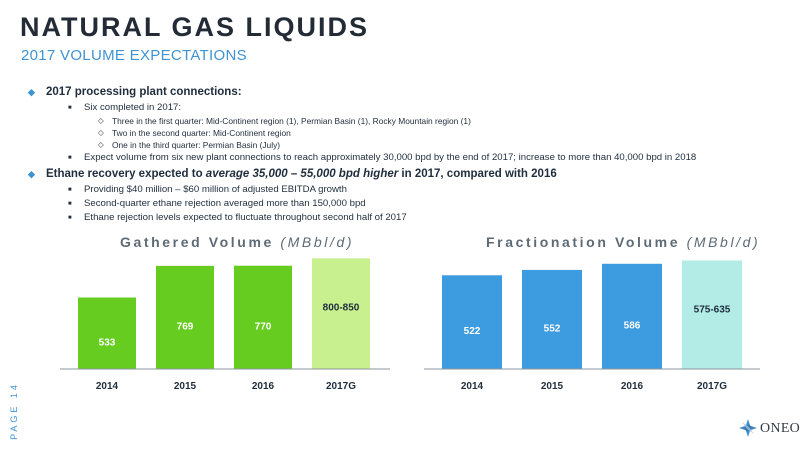 The width and height of the screenshot is (800, 450). Describe the element at coordinates (263, 326) in the screenshot. I see `gathered-bar-value-label: 770` at that location.